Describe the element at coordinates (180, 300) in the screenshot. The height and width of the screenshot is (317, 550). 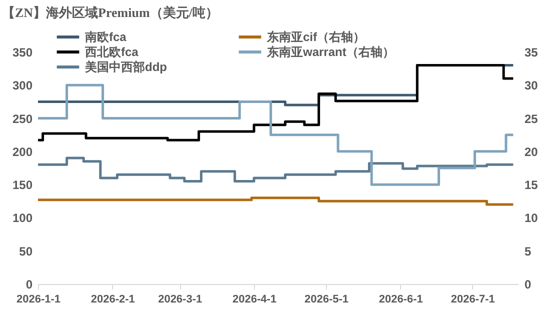
I see `x-tick-label: 2026-3-1` at that location.